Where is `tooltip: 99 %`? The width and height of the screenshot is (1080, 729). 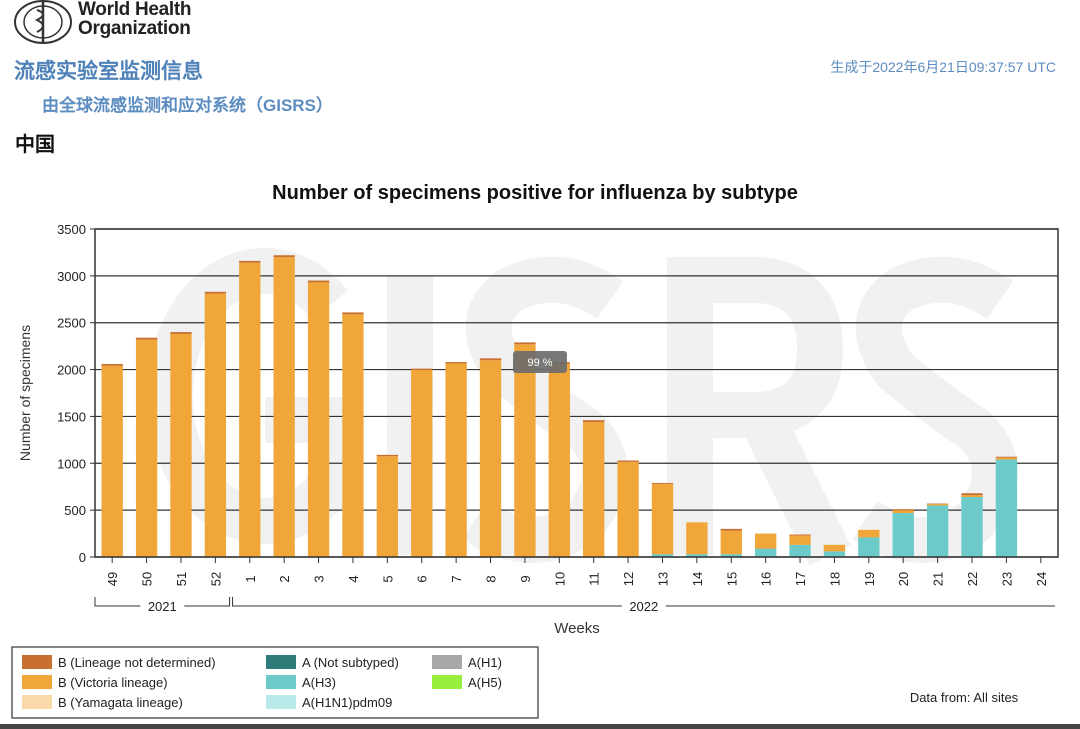 tooltip: 99 % is located at coordinates (540, 362).